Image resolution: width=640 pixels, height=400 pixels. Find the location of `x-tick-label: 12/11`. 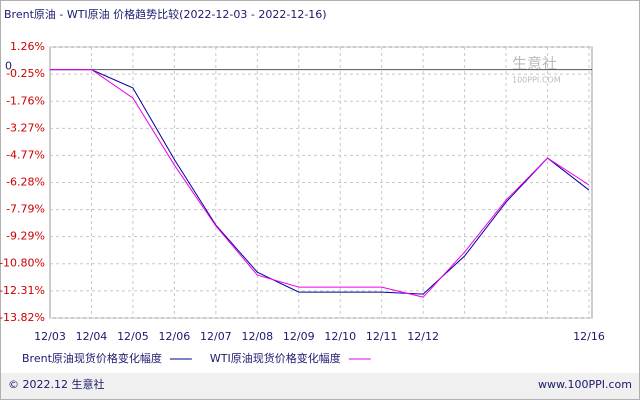

x-tick-label: 12/11 is located at coordinates (382, 336).